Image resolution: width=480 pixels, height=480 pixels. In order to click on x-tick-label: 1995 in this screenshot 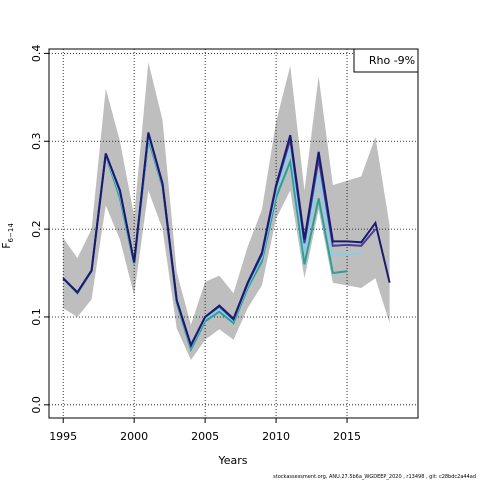, I will do `click(63, 436)`.